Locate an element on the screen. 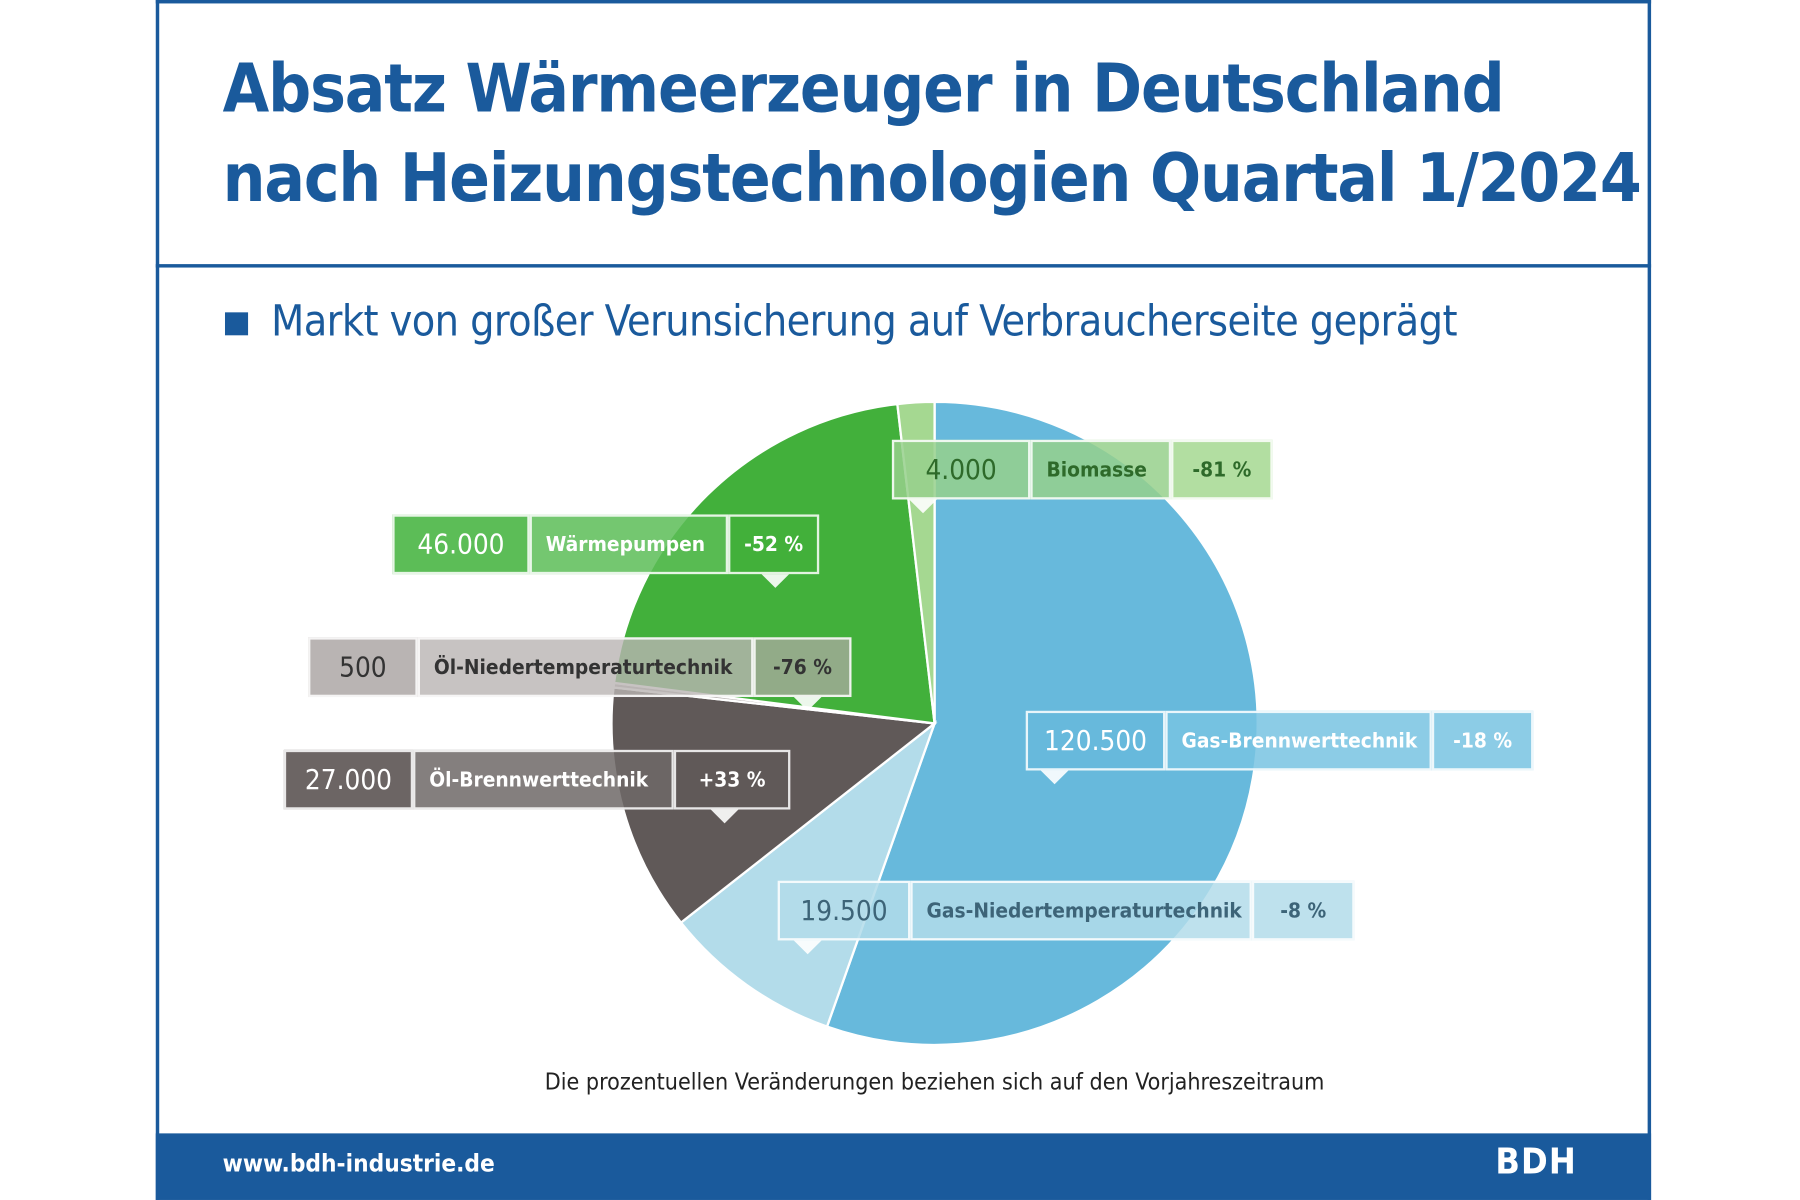 This screenshot has height=1200, width=1800. square-bullet-icon is located at coordinates (236, 323).